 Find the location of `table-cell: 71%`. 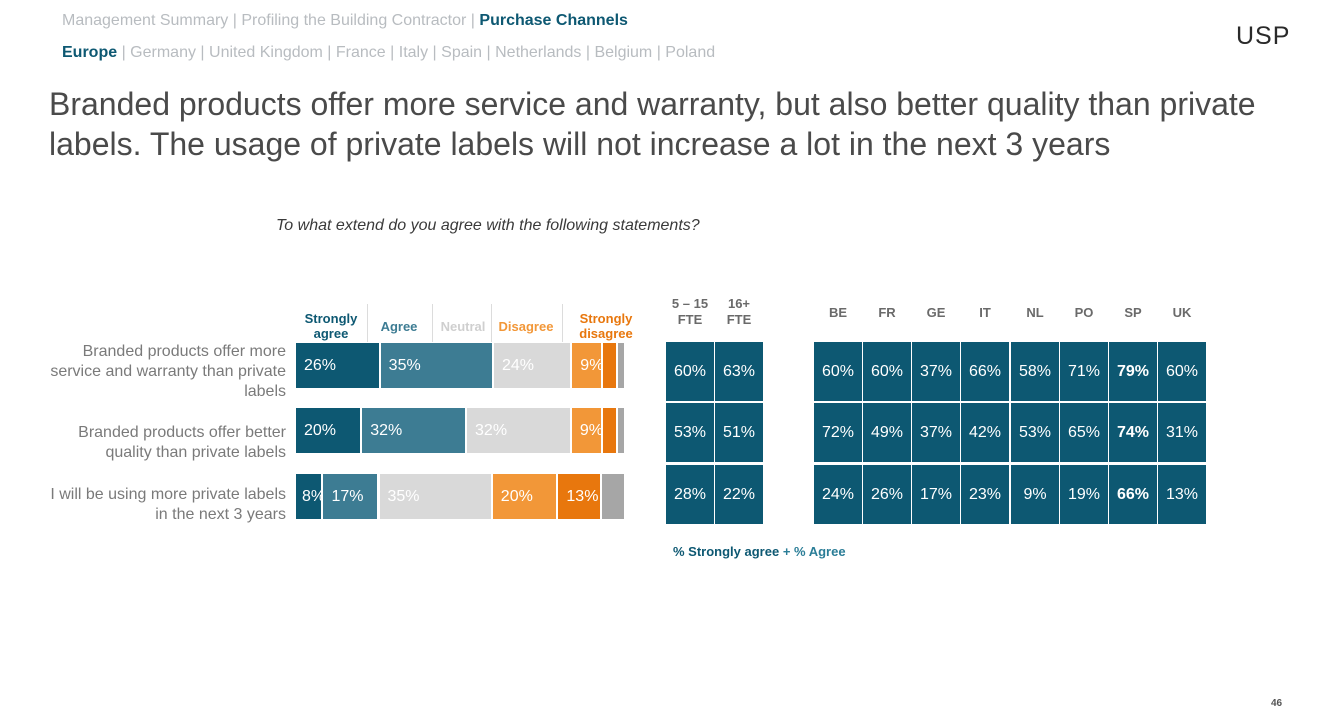

table-cell: 71% is located at coordinates (1084, 371).